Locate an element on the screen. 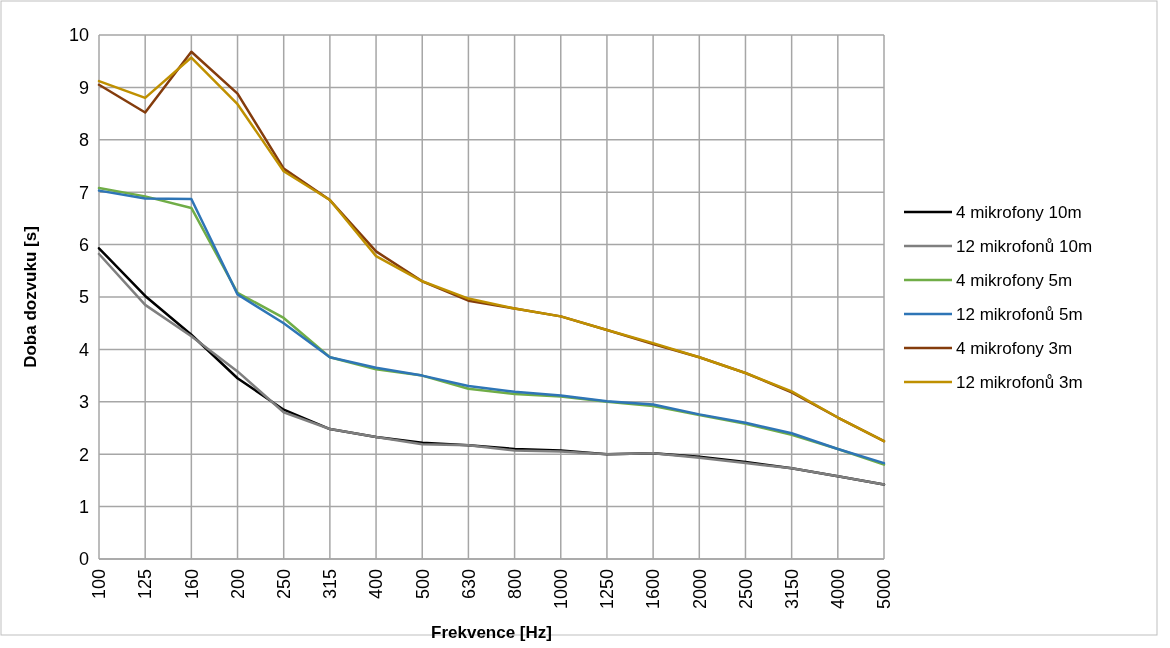  x-tick-label: 100 is located at coordinates (99, 584).